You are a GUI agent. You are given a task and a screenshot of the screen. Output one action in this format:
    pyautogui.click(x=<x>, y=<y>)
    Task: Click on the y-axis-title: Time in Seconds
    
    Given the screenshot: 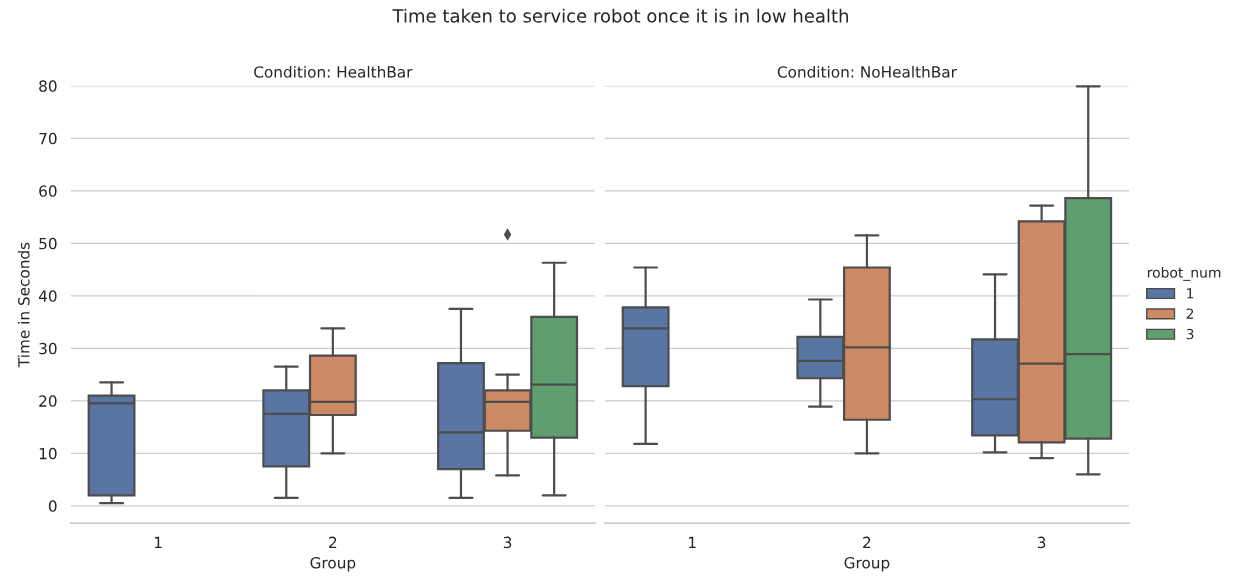 What is the action you would take?
    pyautogui.click(x=23, y=305)
    